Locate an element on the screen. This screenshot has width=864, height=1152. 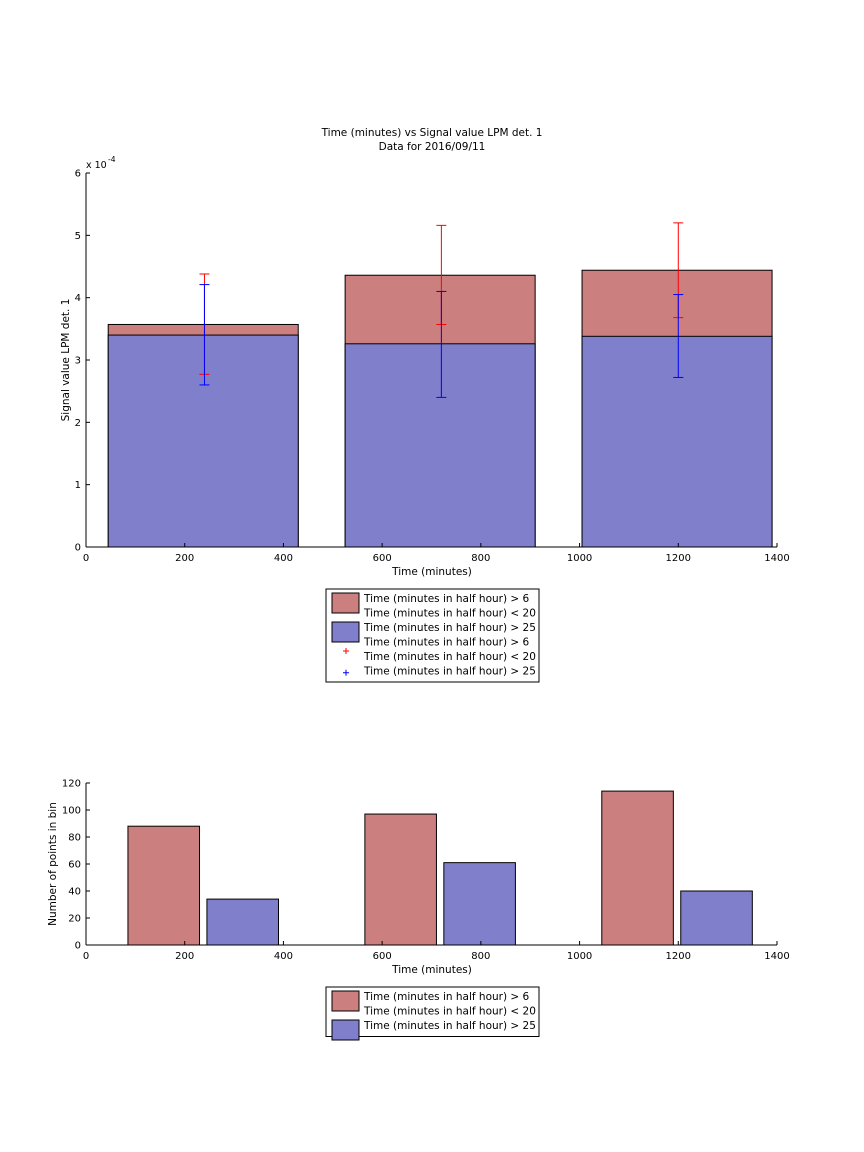
y-tick-label: 120 is located at coordinates (71, 784).